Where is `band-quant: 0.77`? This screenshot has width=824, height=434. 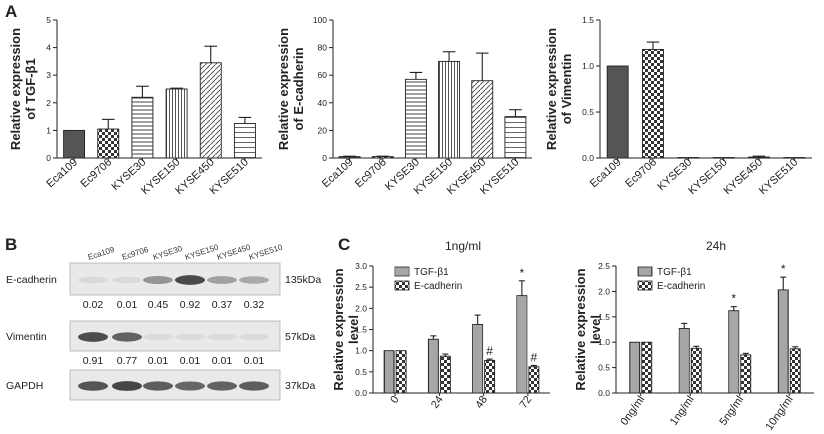
band-quant: 0.77 is located at coordinates (127, 361).